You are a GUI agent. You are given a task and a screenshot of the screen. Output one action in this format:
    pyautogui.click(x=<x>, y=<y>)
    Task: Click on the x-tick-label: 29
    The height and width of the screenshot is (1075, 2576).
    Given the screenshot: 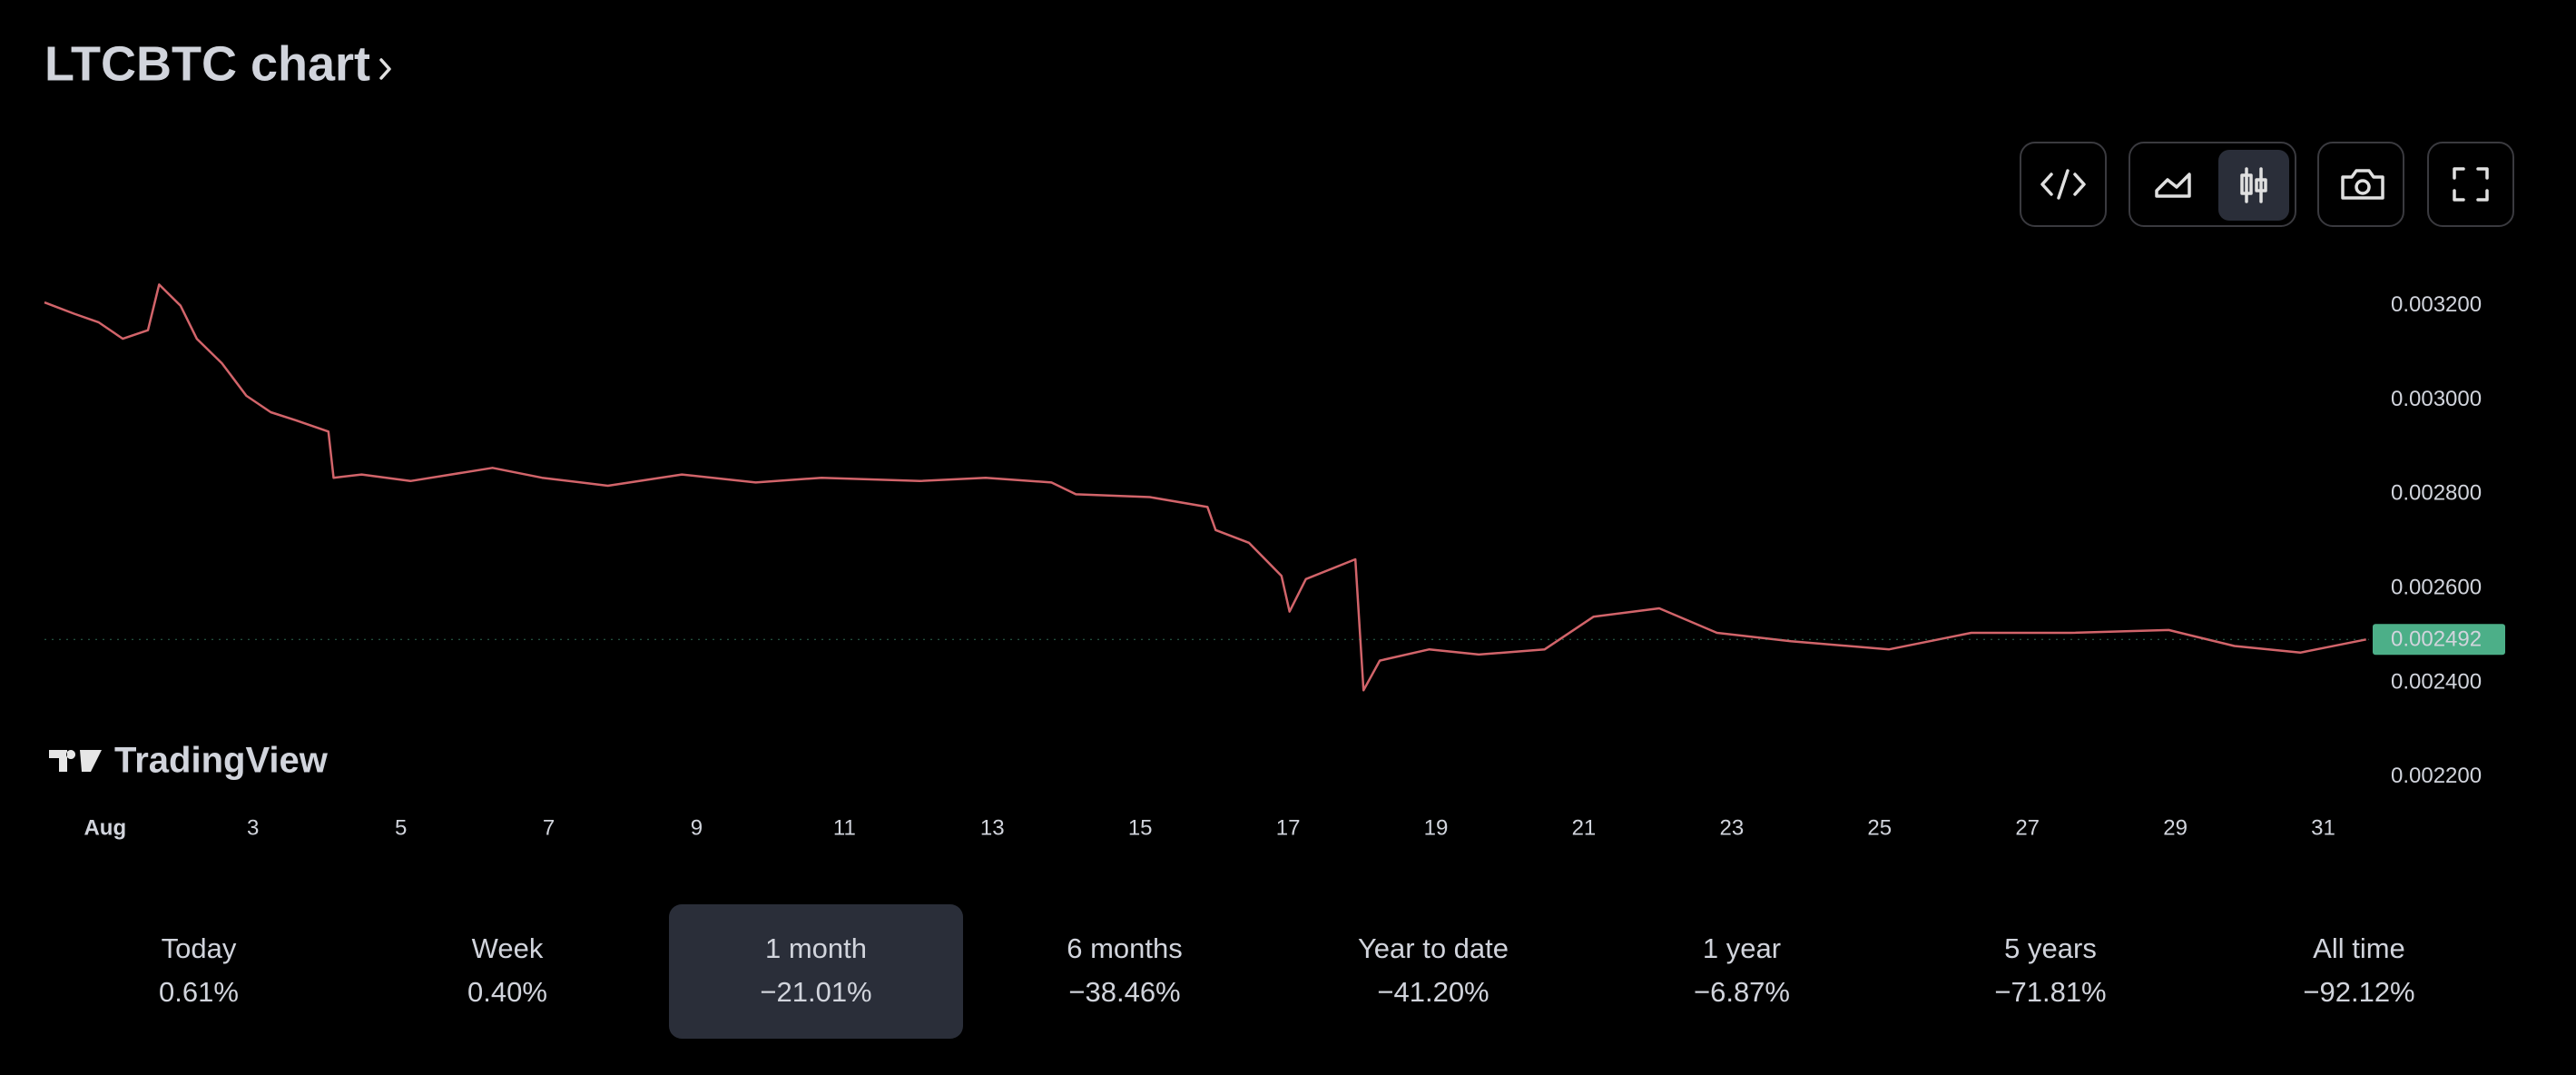 What is the action you would take?
    pyautogui.click(x=2175, y=827)
    